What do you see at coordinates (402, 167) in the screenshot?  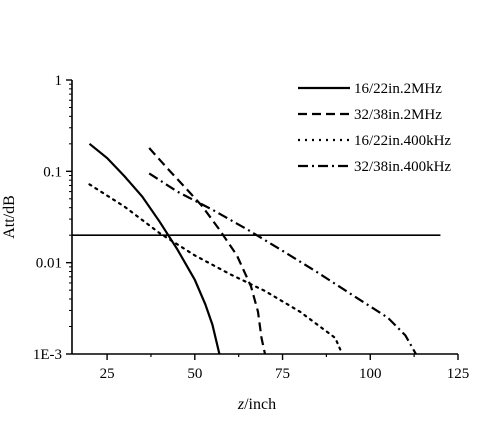 I see `legend-label-4: 32/38in.400kHz` at bounding box center [402, 167].